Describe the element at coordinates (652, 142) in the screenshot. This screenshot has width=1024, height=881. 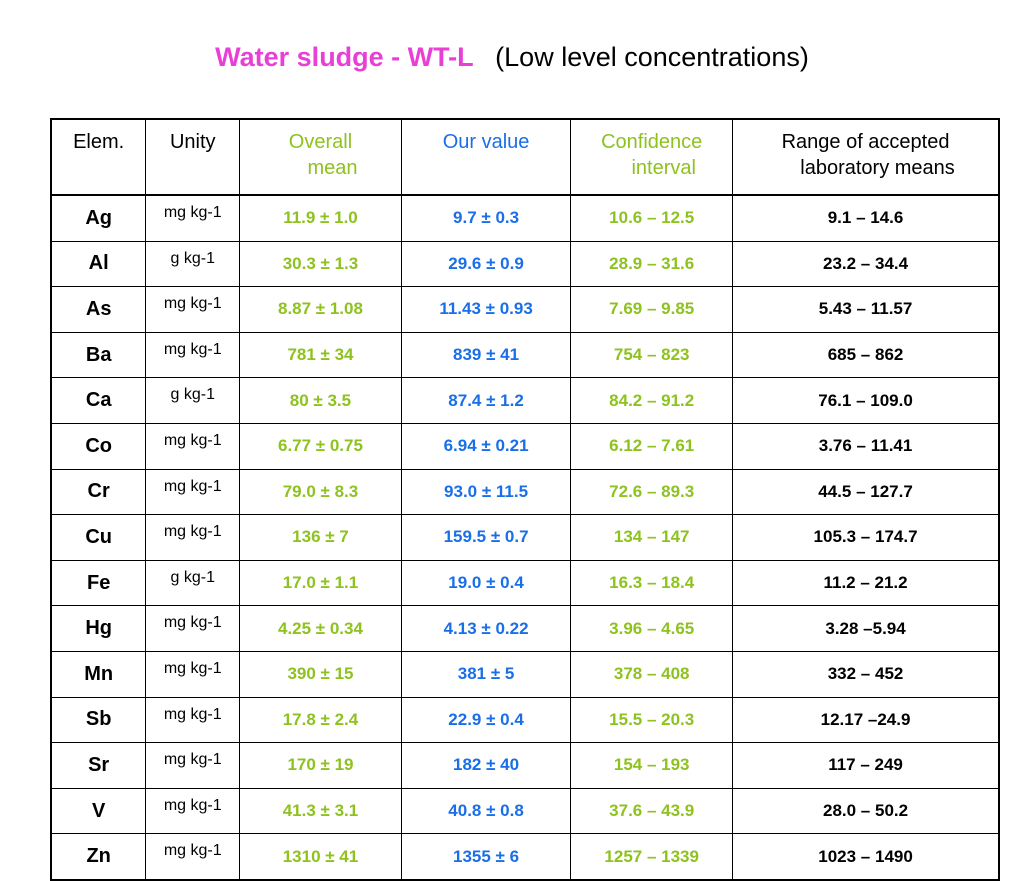
I see `header-confidence-line1: Confidence` at that location.